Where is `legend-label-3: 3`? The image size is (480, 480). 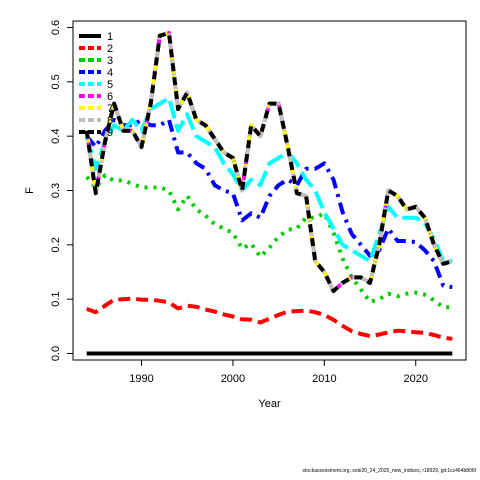 legend-label-3: 3 is located at coordinates (110, 61).